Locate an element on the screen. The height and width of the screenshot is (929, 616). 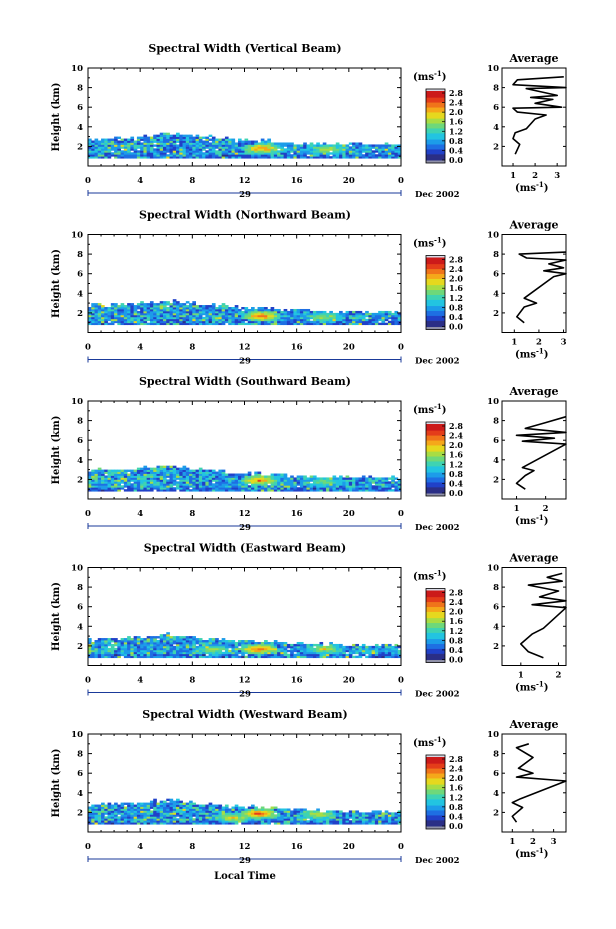
average-y-tick-label: 2 is located at coordinates (496, 480).